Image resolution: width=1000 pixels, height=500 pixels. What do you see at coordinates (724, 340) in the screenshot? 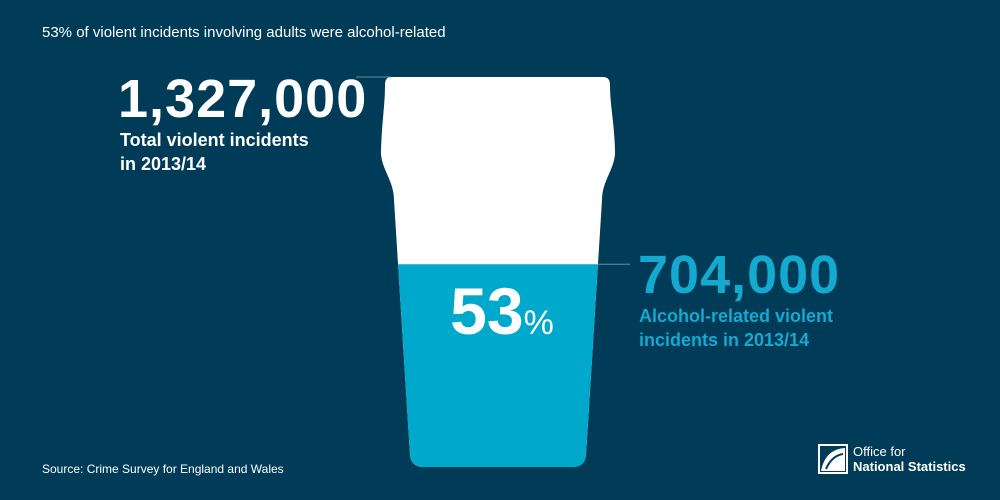
I see `alcohol-incidents-label-line2: incidents in 2013/14` at bounding box center [724, 340].